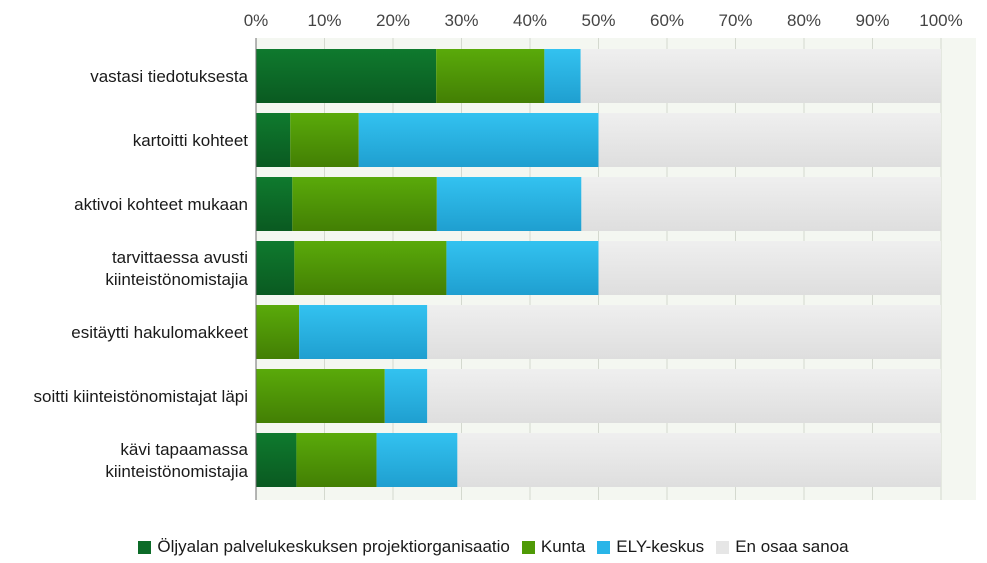 The height and width of the screenshot is (563, 987). What do you see at coordinates (180, 257) in the screenshot?
I see `category-label: tarvittaessa avusti` at bounding box center [180, 257].